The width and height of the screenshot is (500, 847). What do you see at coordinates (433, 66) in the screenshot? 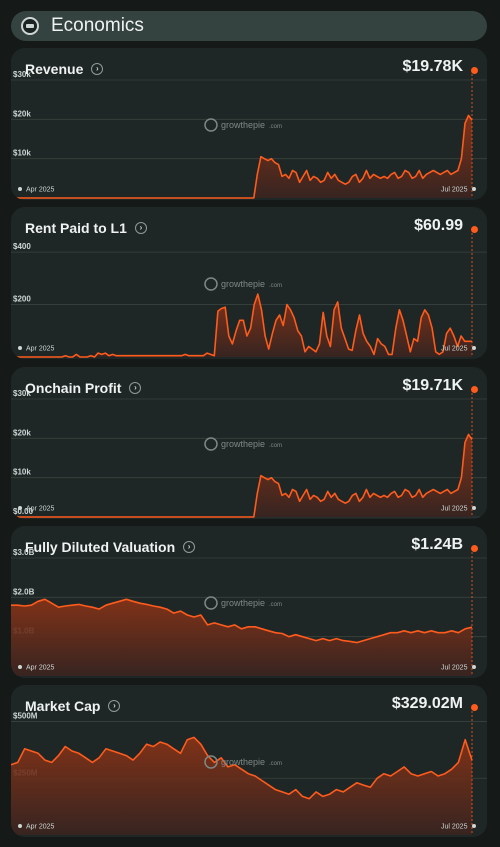
I see `metric-value: $19.78K` at bounding box center [433, 66].